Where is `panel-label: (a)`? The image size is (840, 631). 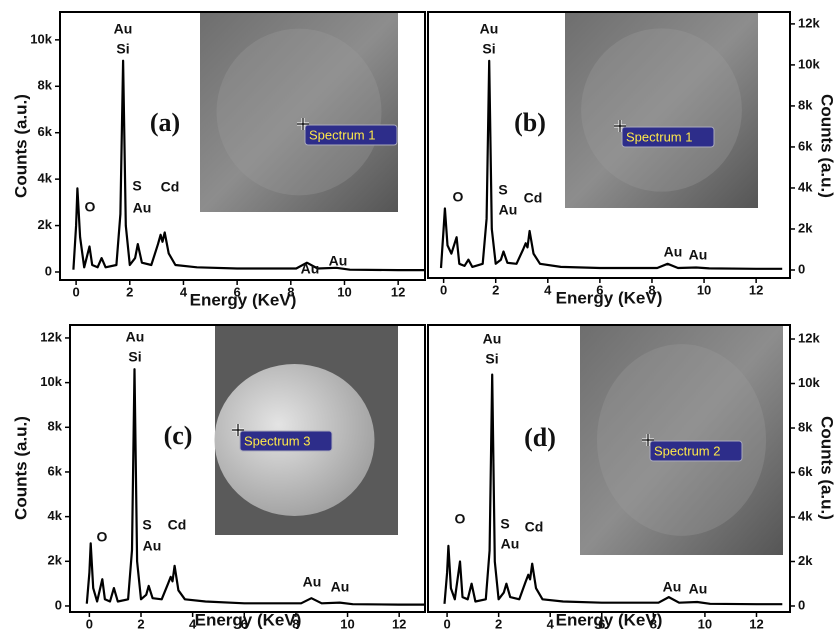 panel-label: (a) is located at coordinates (165, 122).